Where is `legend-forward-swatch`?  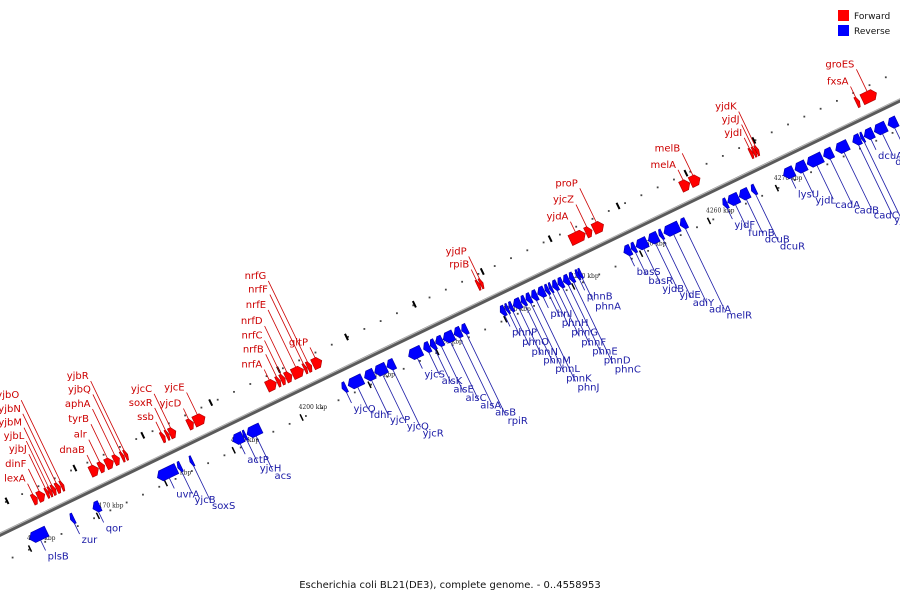 legend-forward-swatch is located at coordinates (843, 15).